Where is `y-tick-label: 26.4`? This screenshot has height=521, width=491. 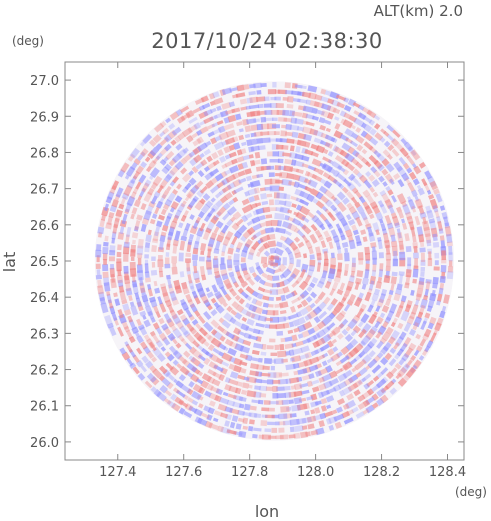
y-tick-label: 26.4 is located at coordinates (44, 298).